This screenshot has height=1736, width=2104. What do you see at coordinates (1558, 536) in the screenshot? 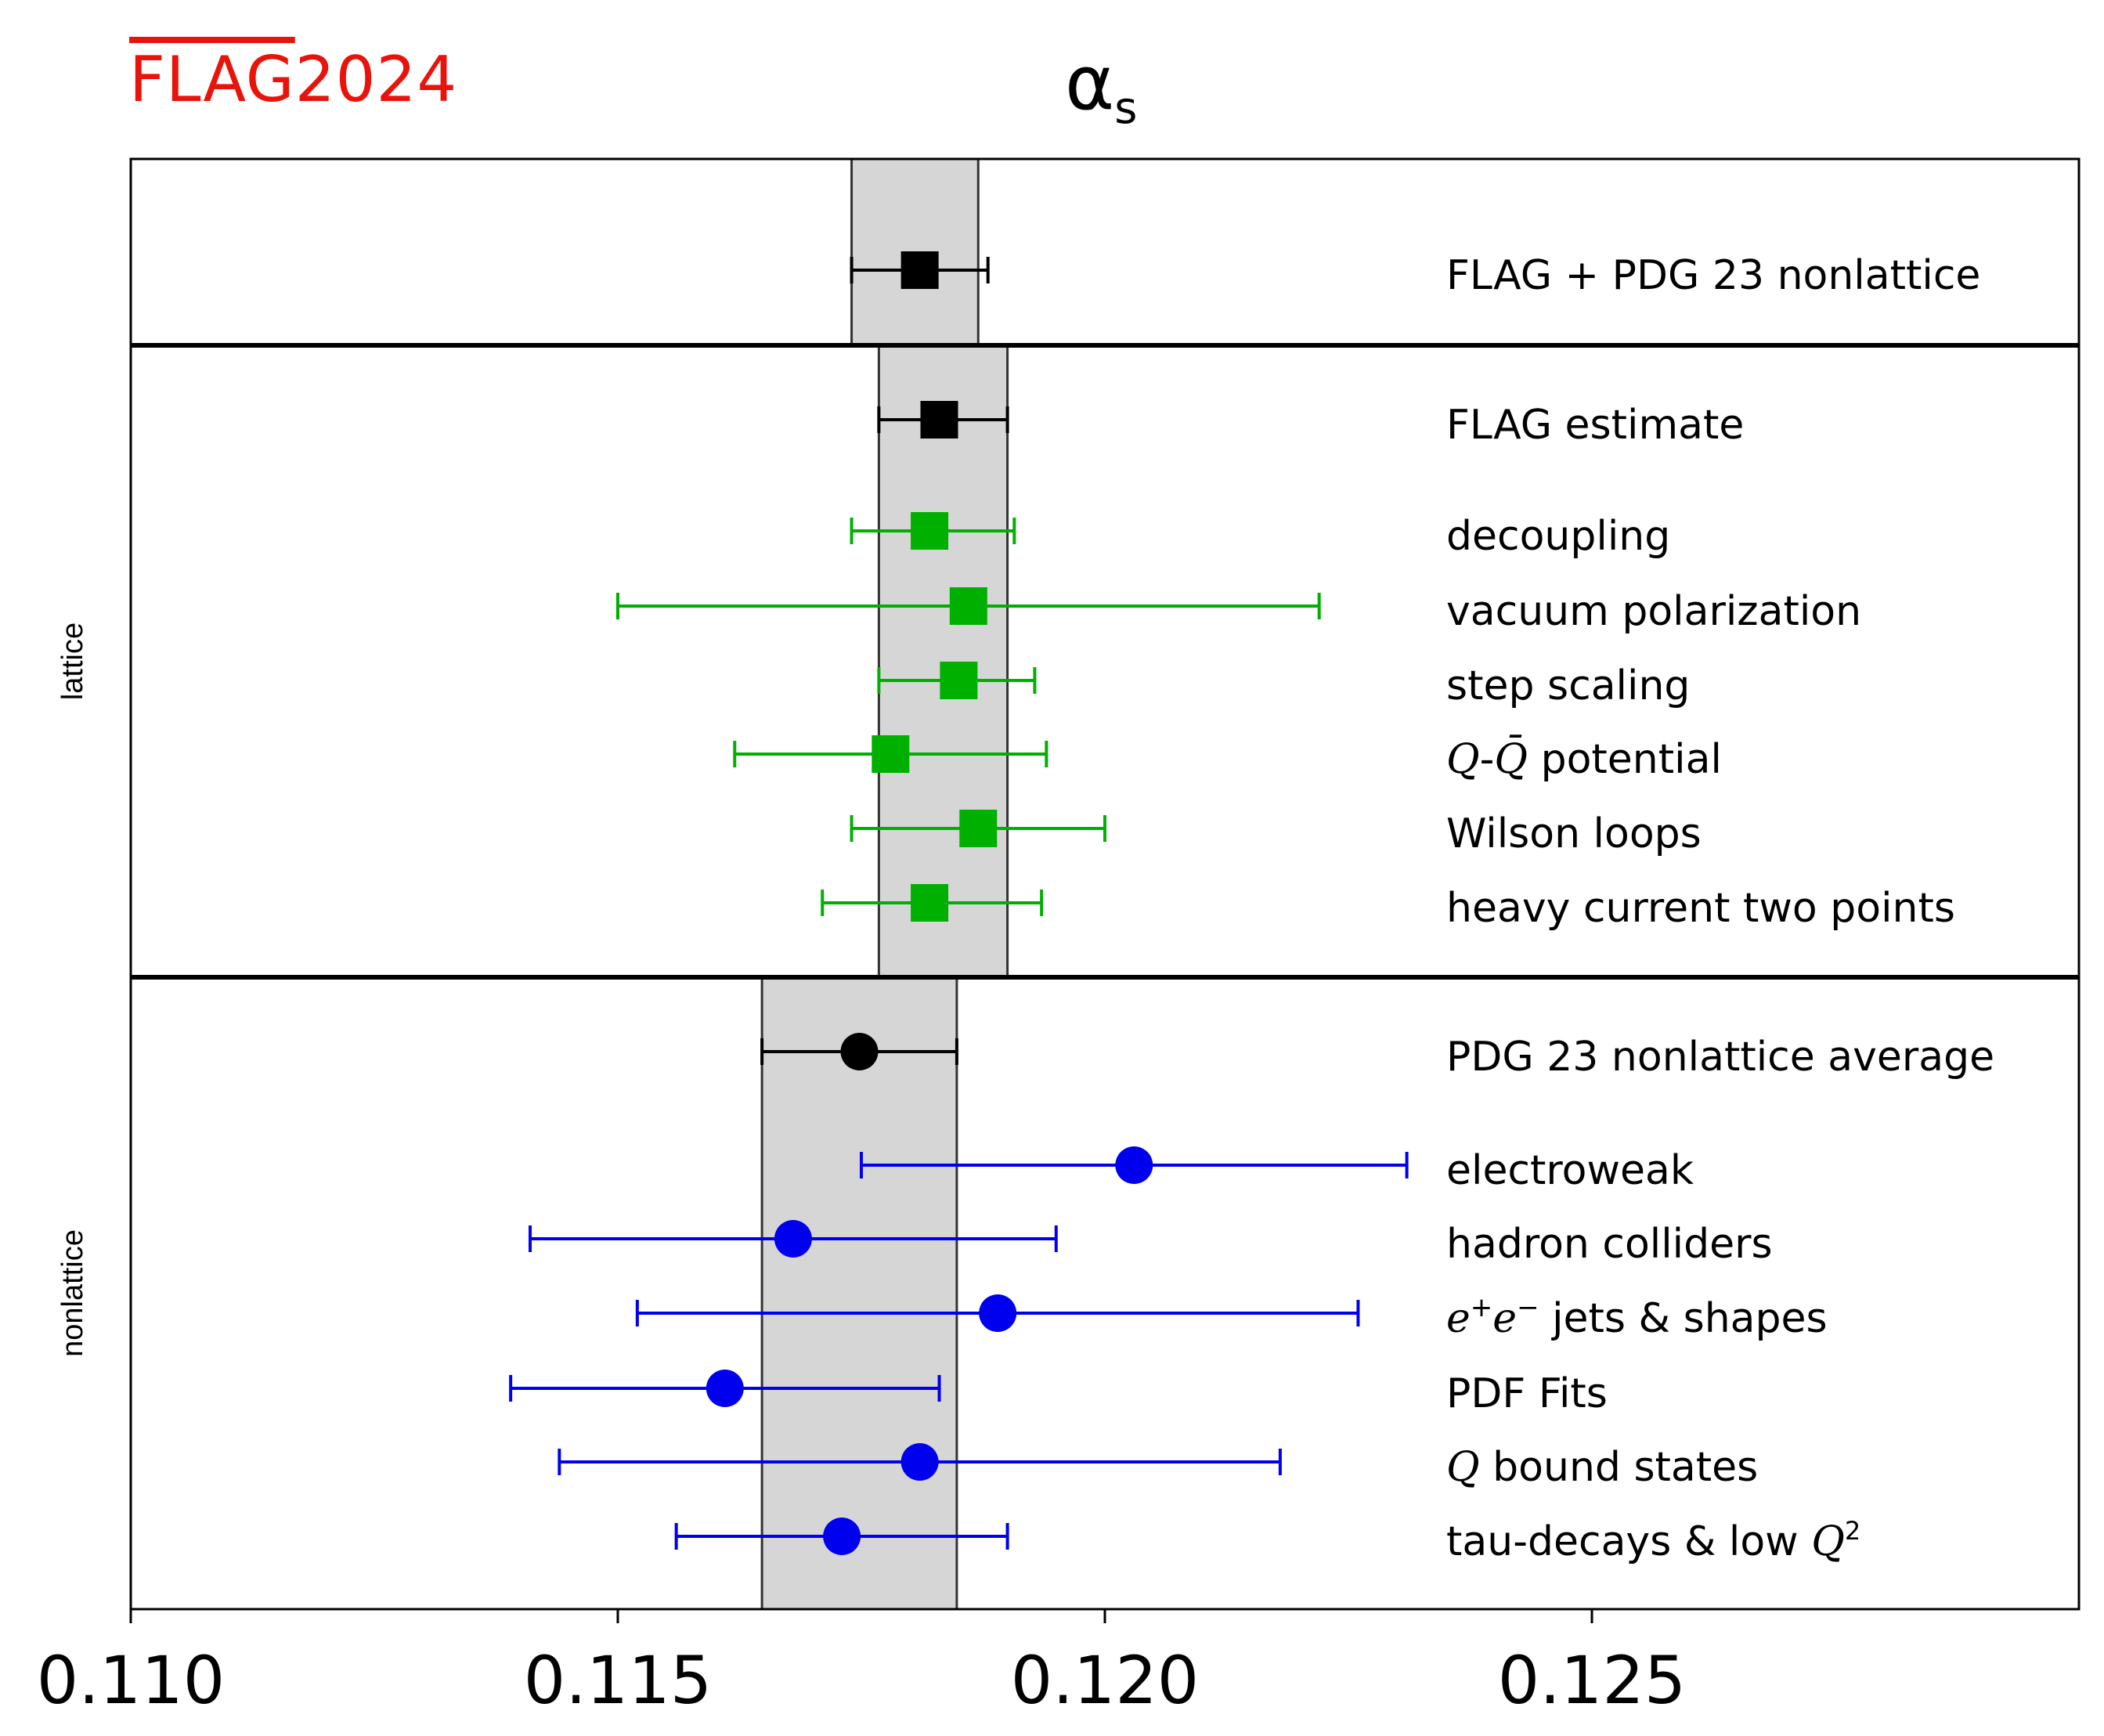
I see `row-label-decoupling: decoupling` at bounding box center [1558, 536].